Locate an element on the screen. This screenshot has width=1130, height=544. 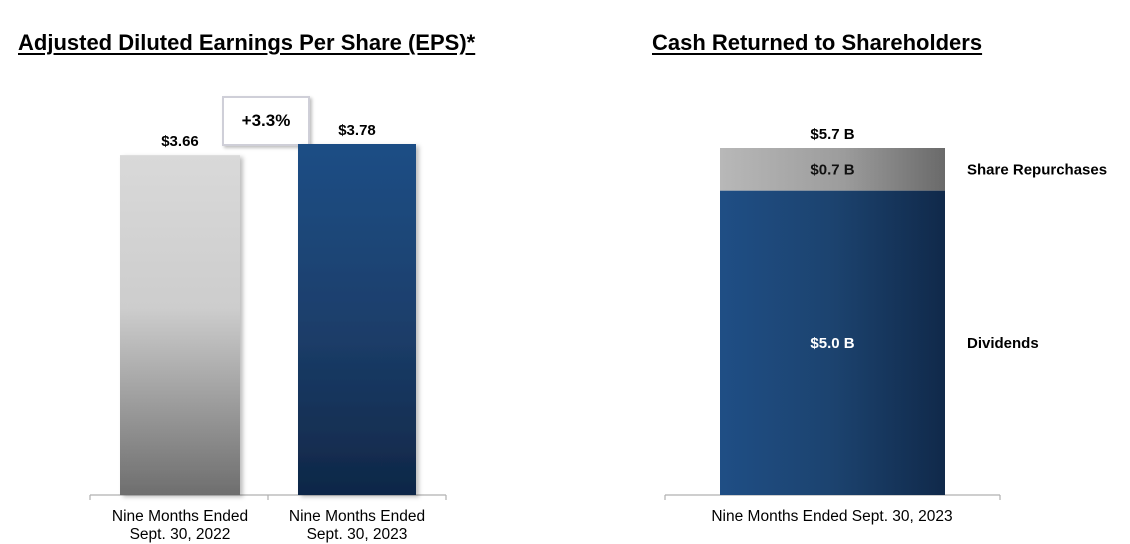
eps-bar-2023 is located at coordinates (357, 319).